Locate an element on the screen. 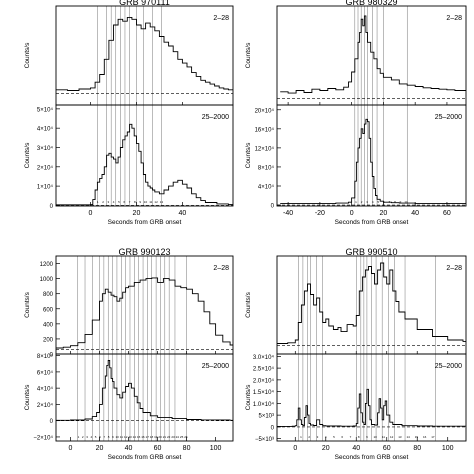 Image resolution: width=474 pixels, height=474 pixels. y-tick-label: 1.5×10⁴ is located at coordinates (264, 392).